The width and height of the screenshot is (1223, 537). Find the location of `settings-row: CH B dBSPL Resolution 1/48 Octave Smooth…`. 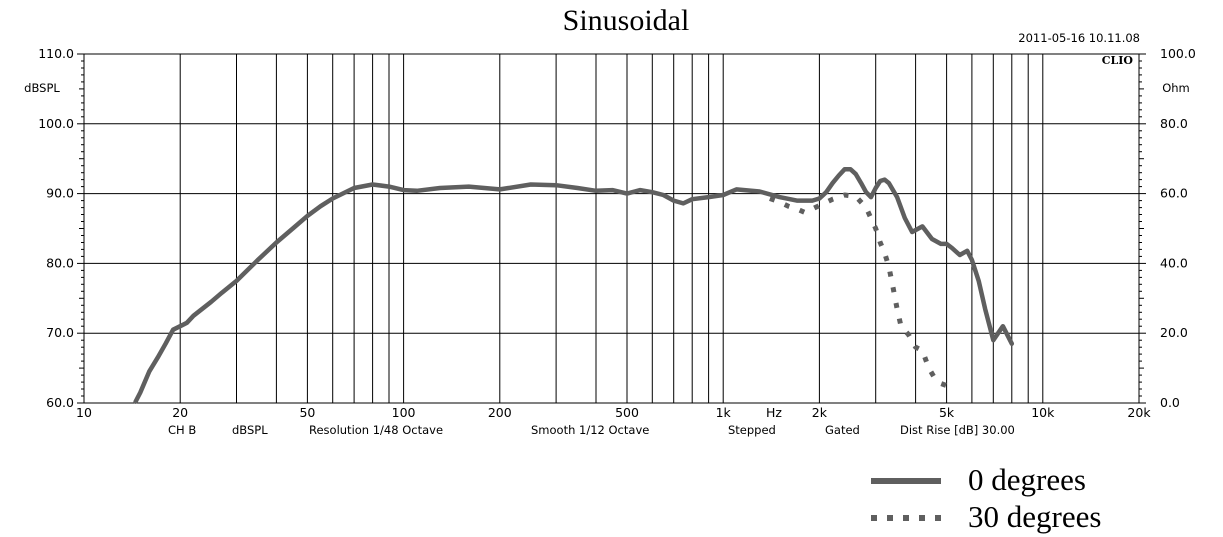

settings-row: CH B dBSPL Resolution 1/48 Octave Smooth… is located at coordinates (591, 430).